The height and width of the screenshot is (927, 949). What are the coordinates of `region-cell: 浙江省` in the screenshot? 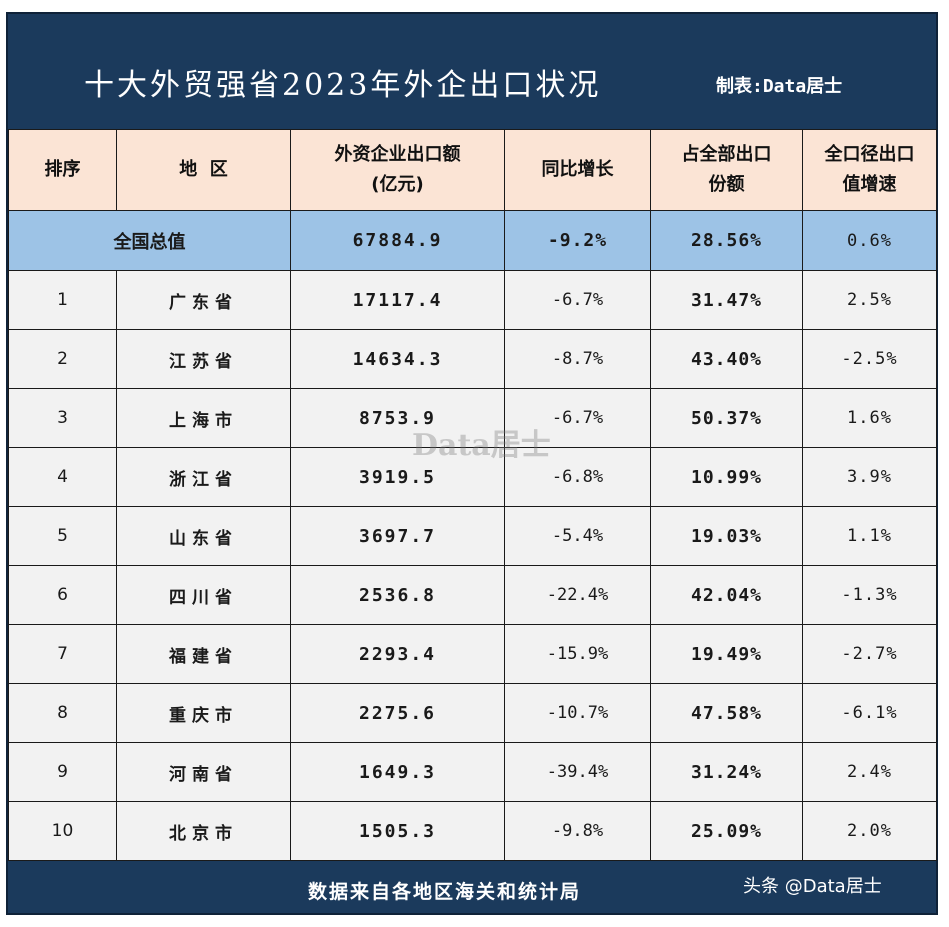 It's located at (203, 477).